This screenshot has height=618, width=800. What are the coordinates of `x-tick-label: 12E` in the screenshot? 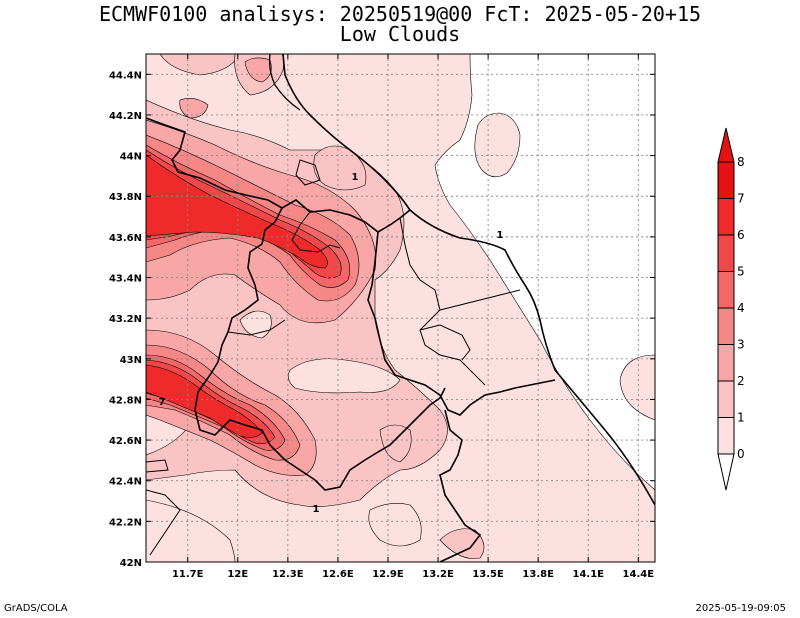 It's located at (237, 574).